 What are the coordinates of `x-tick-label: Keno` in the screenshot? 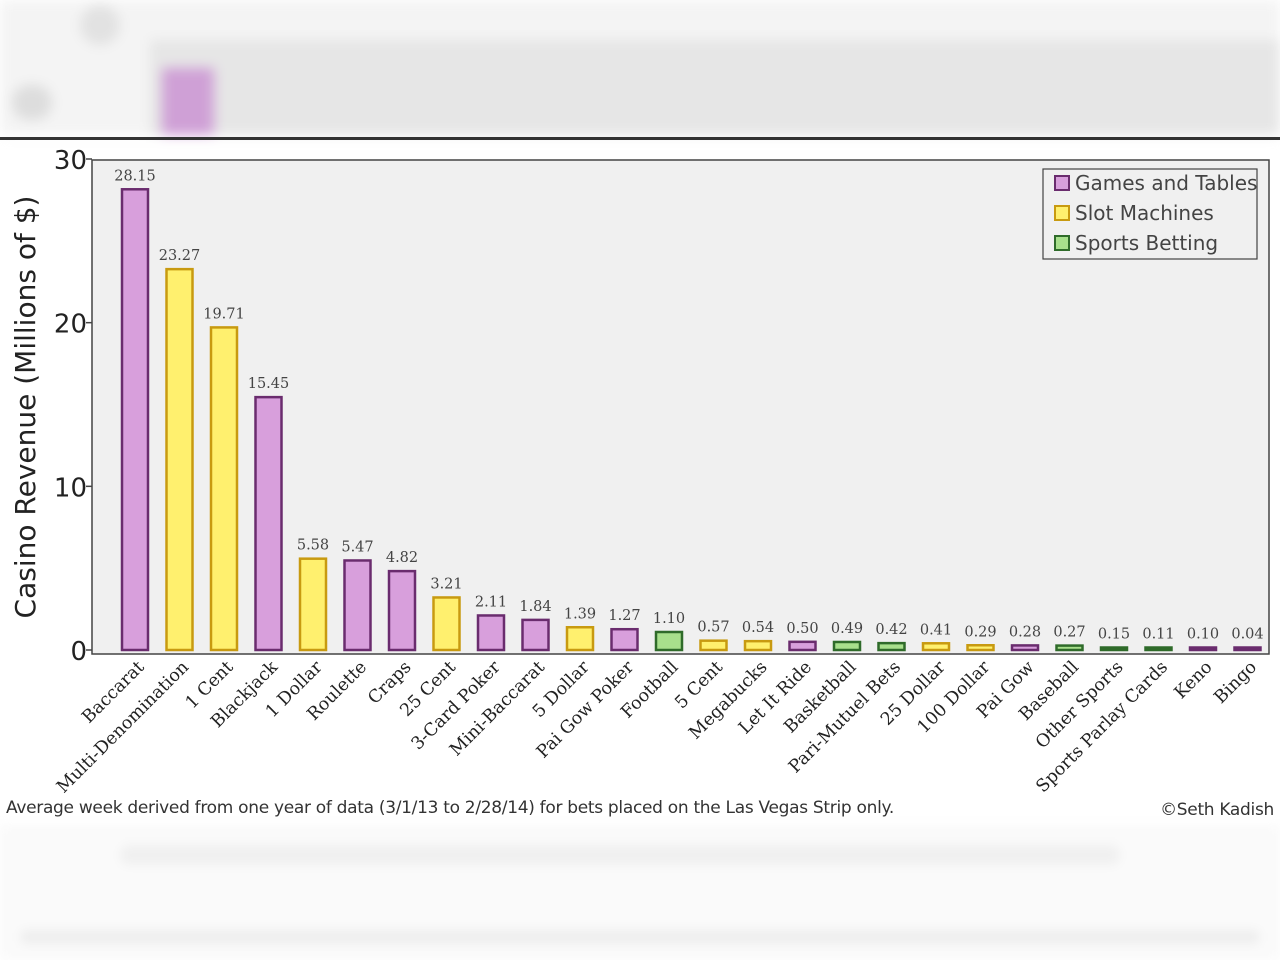 It's located at (1194, 680).